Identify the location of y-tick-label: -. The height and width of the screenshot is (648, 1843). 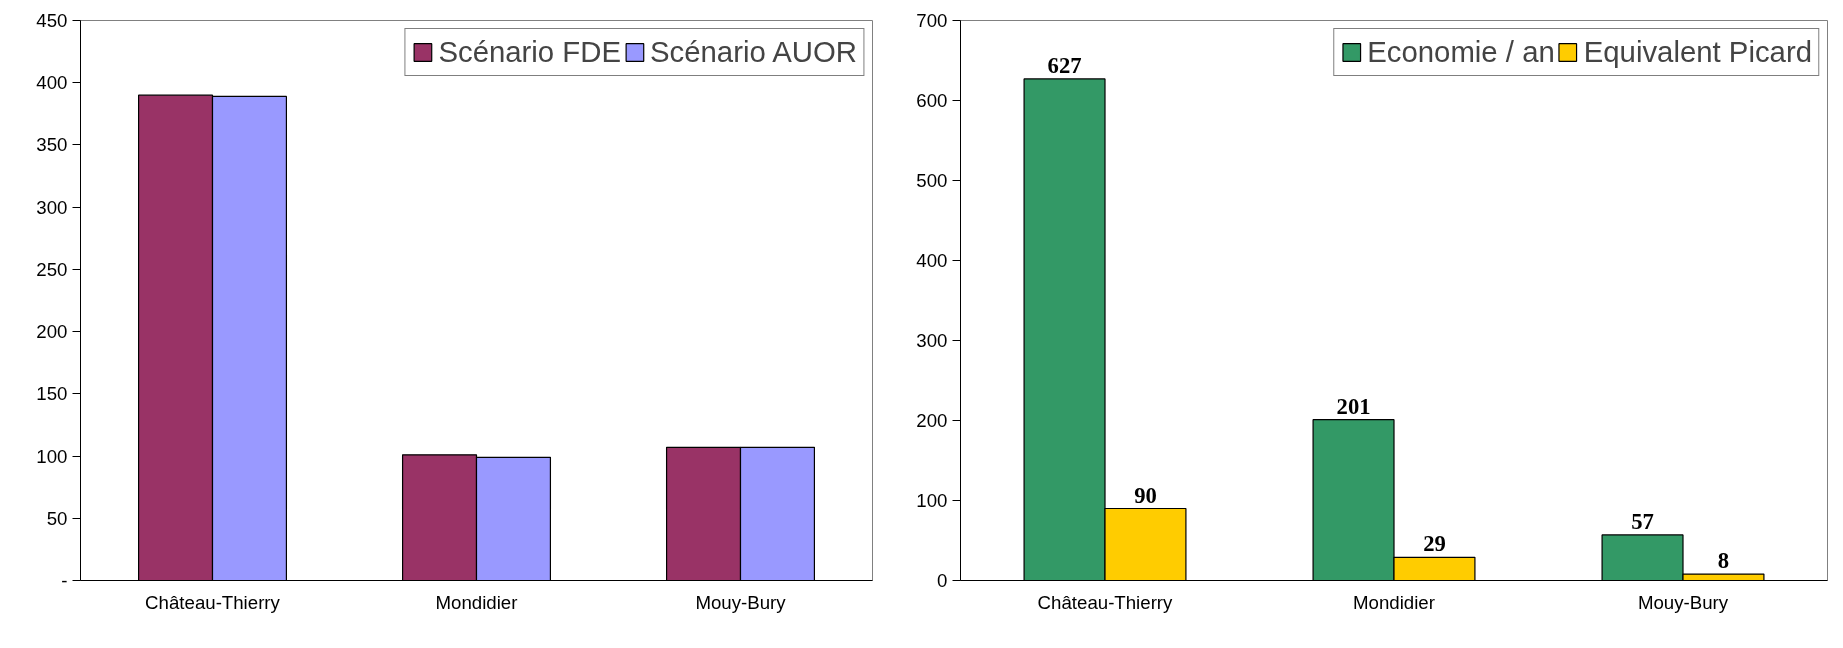
(64, 580).